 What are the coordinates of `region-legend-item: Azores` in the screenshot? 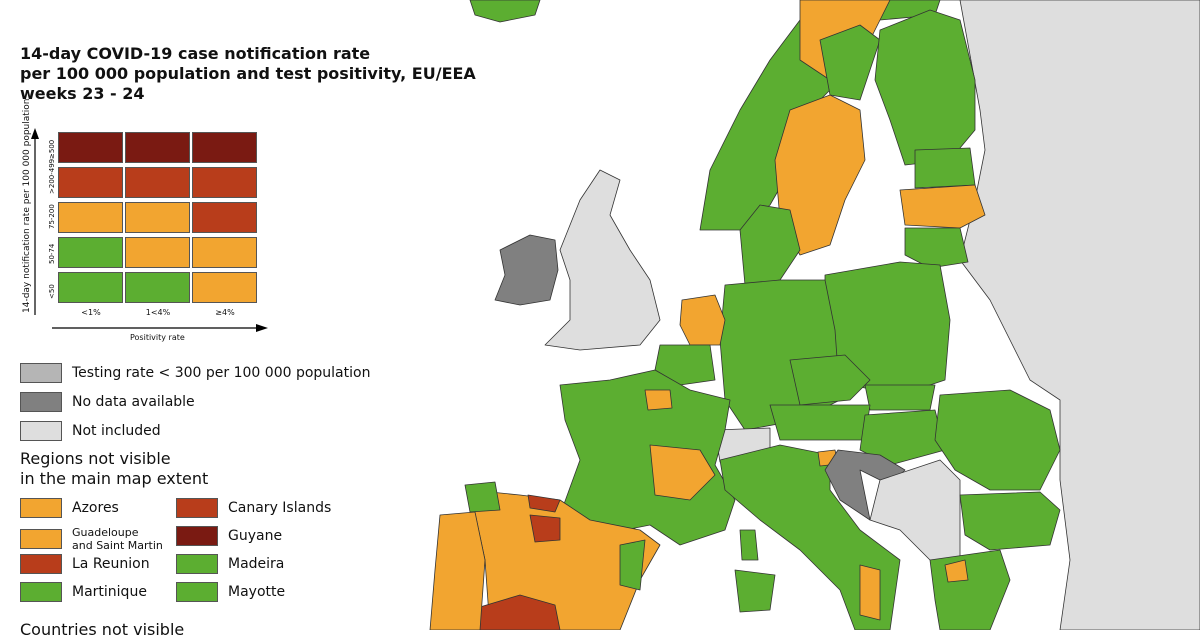 It's located at (69, 508).